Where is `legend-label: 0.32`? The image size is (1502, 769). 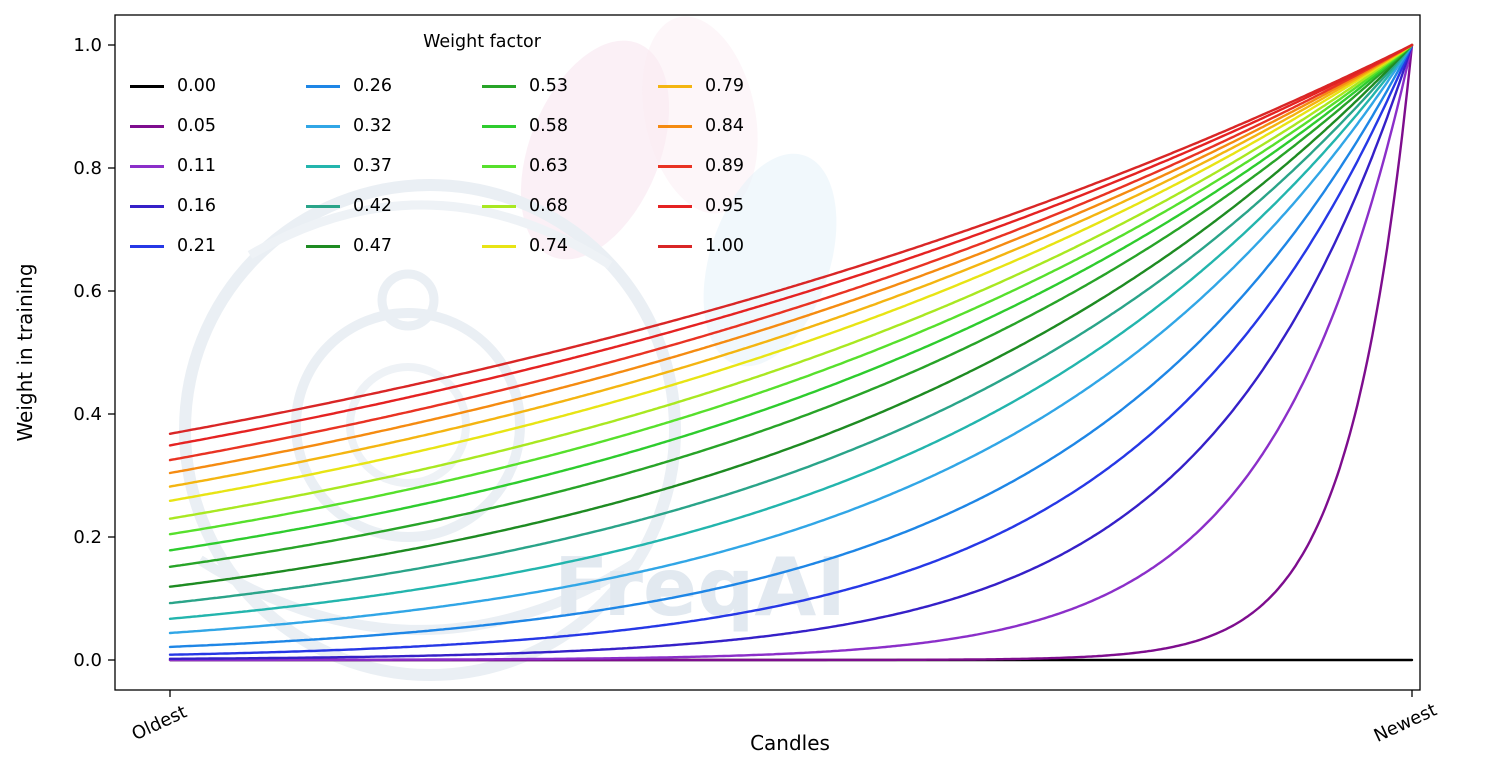 legend-label: 0.32 is located at coordinates (372, 126).